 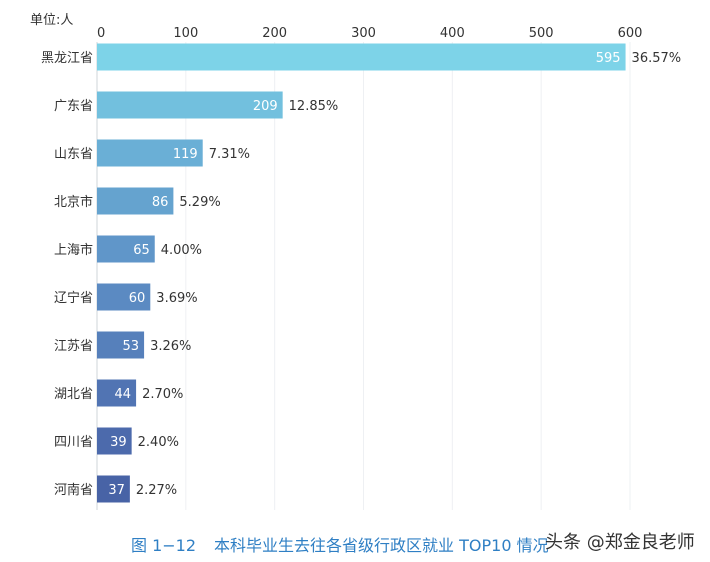 I want to click on category-label: 江苏省, so click(x=73, y=346).